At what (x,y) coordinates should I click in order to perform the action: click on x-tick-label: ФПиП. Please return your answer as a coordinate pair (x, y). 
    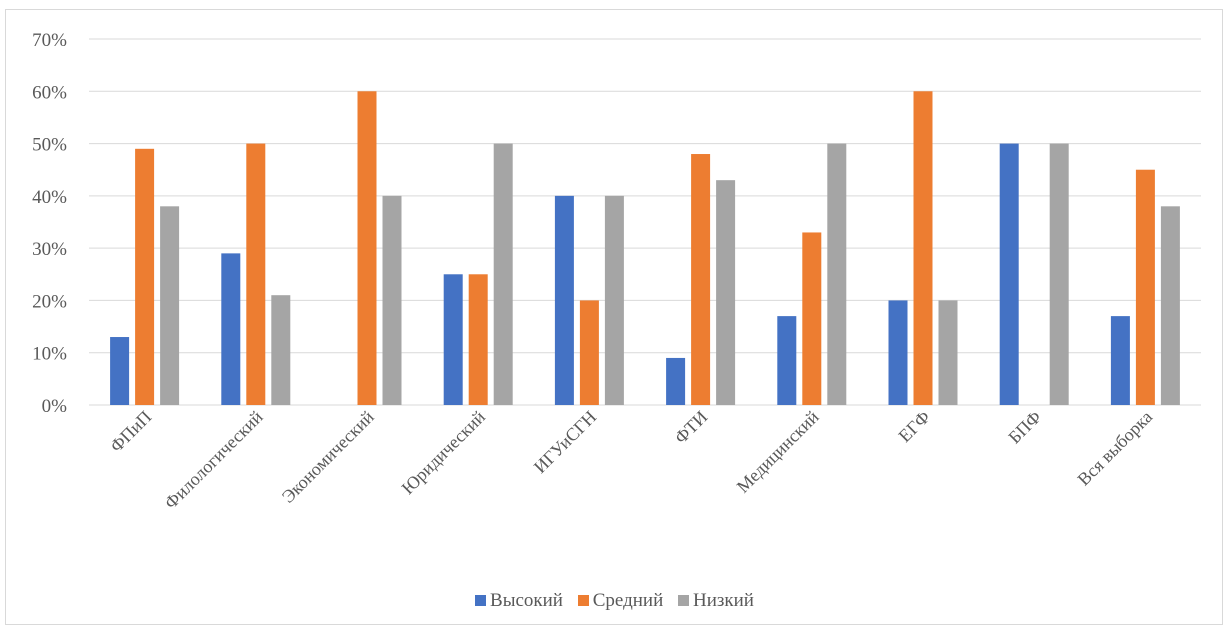
    Looking at the image, I should click on (130, 431).